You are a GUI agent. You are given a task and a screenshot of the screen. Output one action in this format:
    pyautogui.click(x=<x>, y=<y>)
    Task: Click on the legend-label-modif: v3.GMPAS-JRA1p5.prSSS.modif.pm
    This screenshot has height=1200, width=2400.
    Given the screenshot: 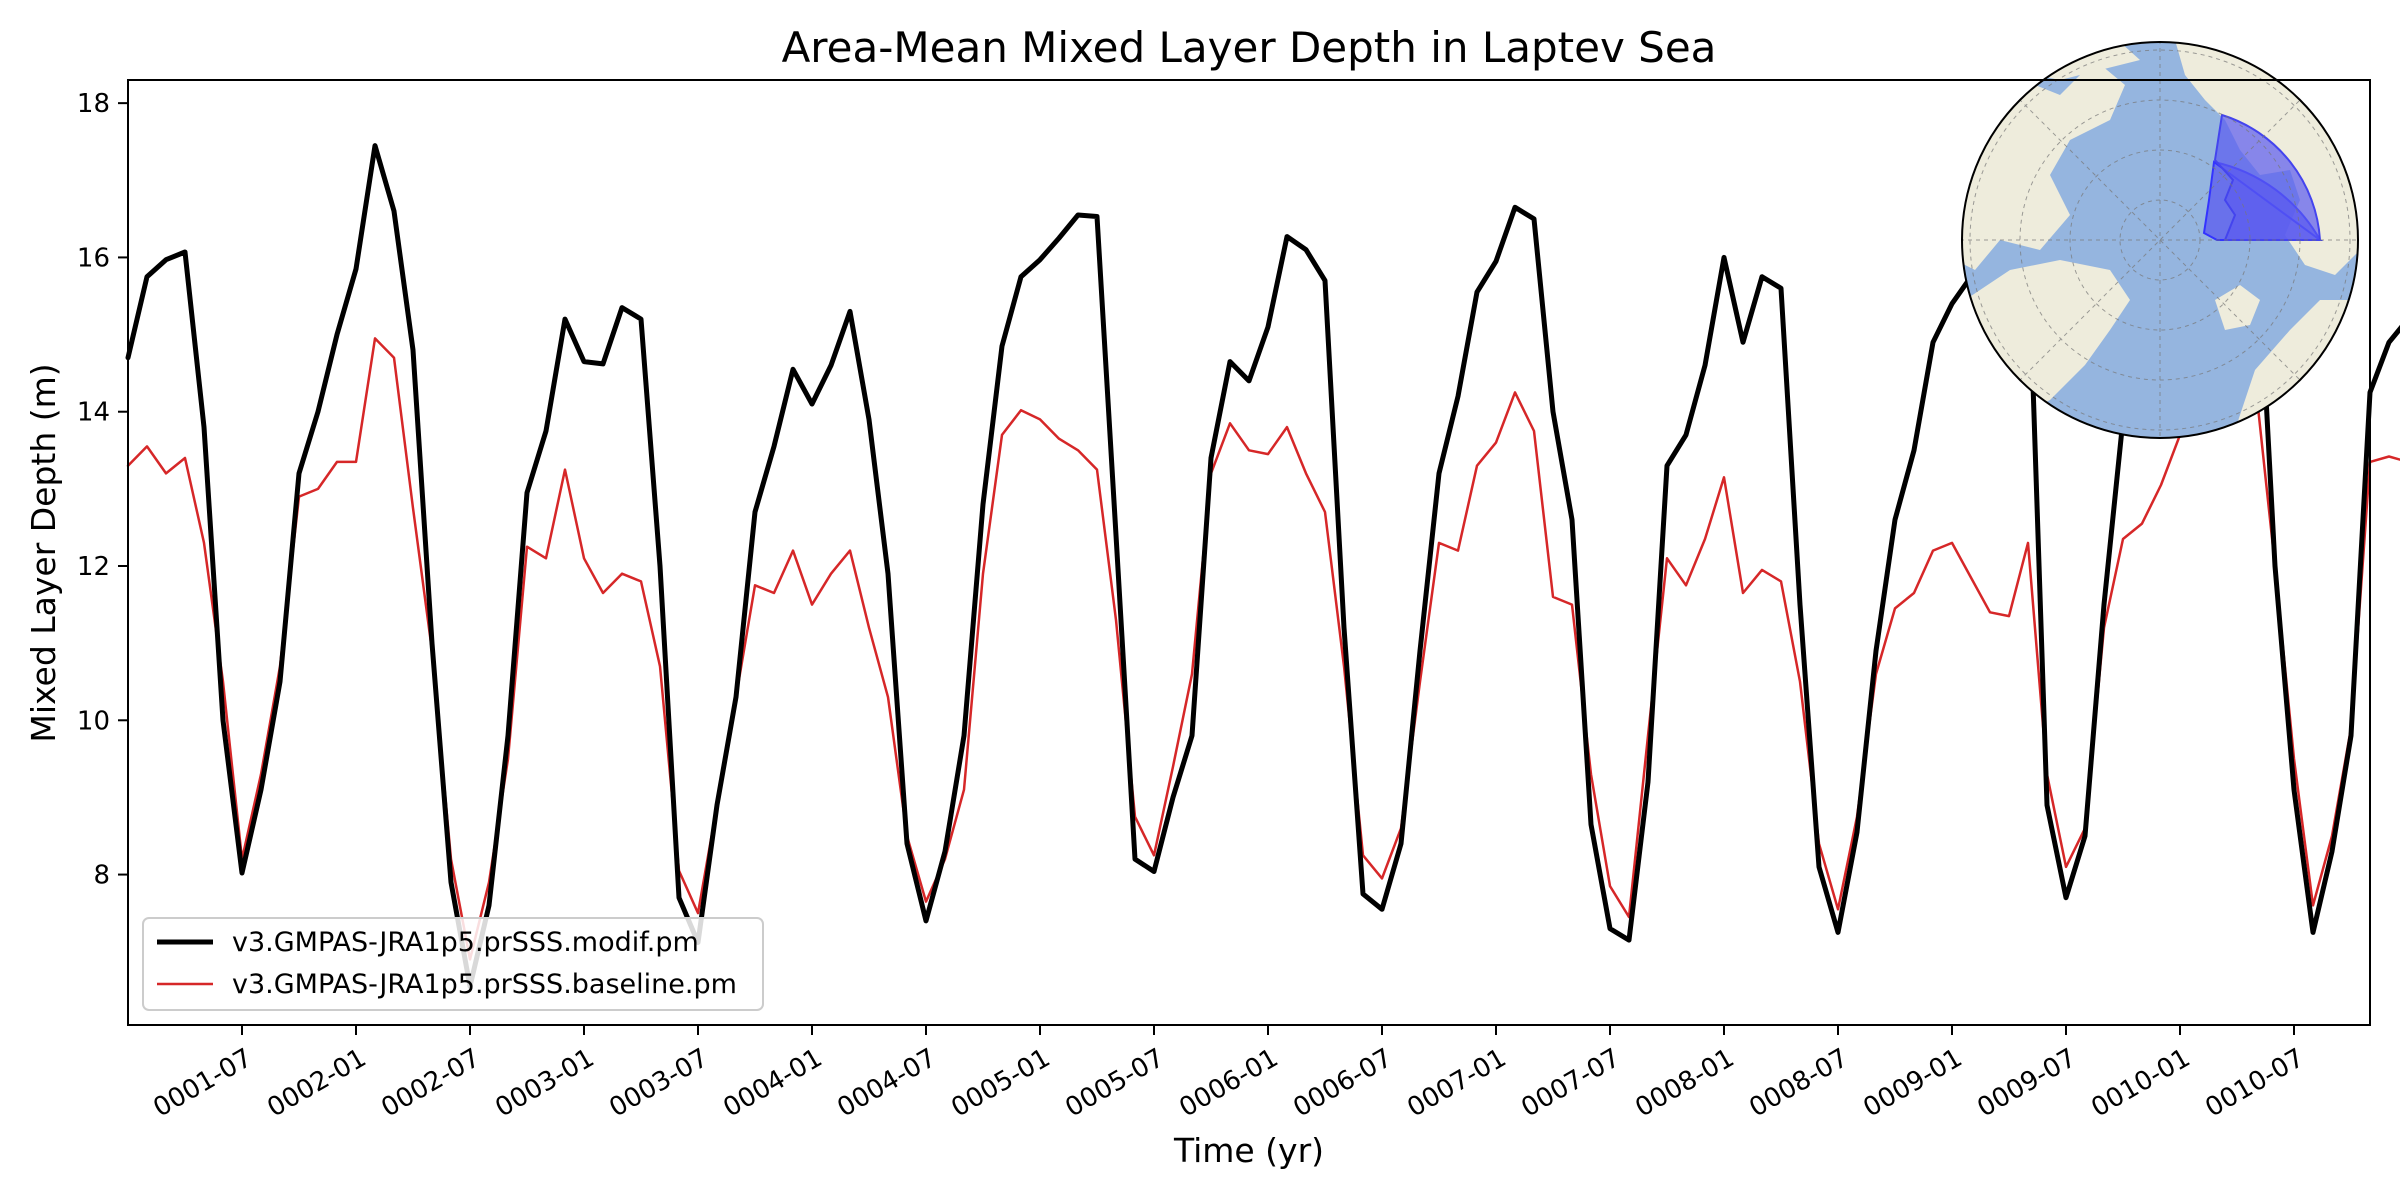 What is the action you would take?
    pyautogui.click(x=465, y=942)
    